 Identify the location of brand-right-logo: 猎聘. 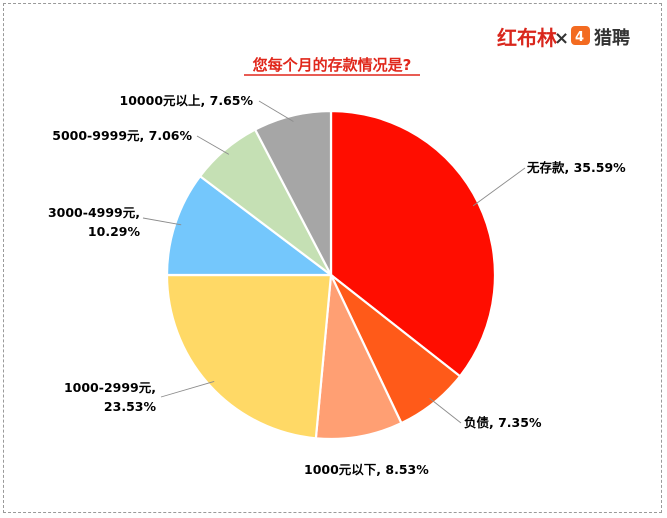
(612, 38).